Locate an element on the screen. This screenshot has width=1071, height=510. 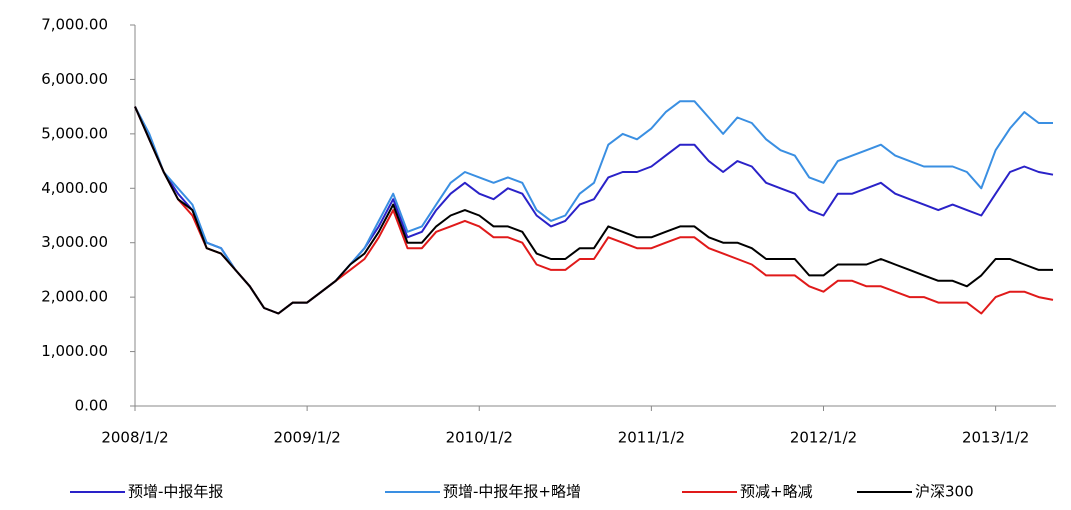
legend-label: 预增-中报年报+略增 is located at coordinates (512, 492).